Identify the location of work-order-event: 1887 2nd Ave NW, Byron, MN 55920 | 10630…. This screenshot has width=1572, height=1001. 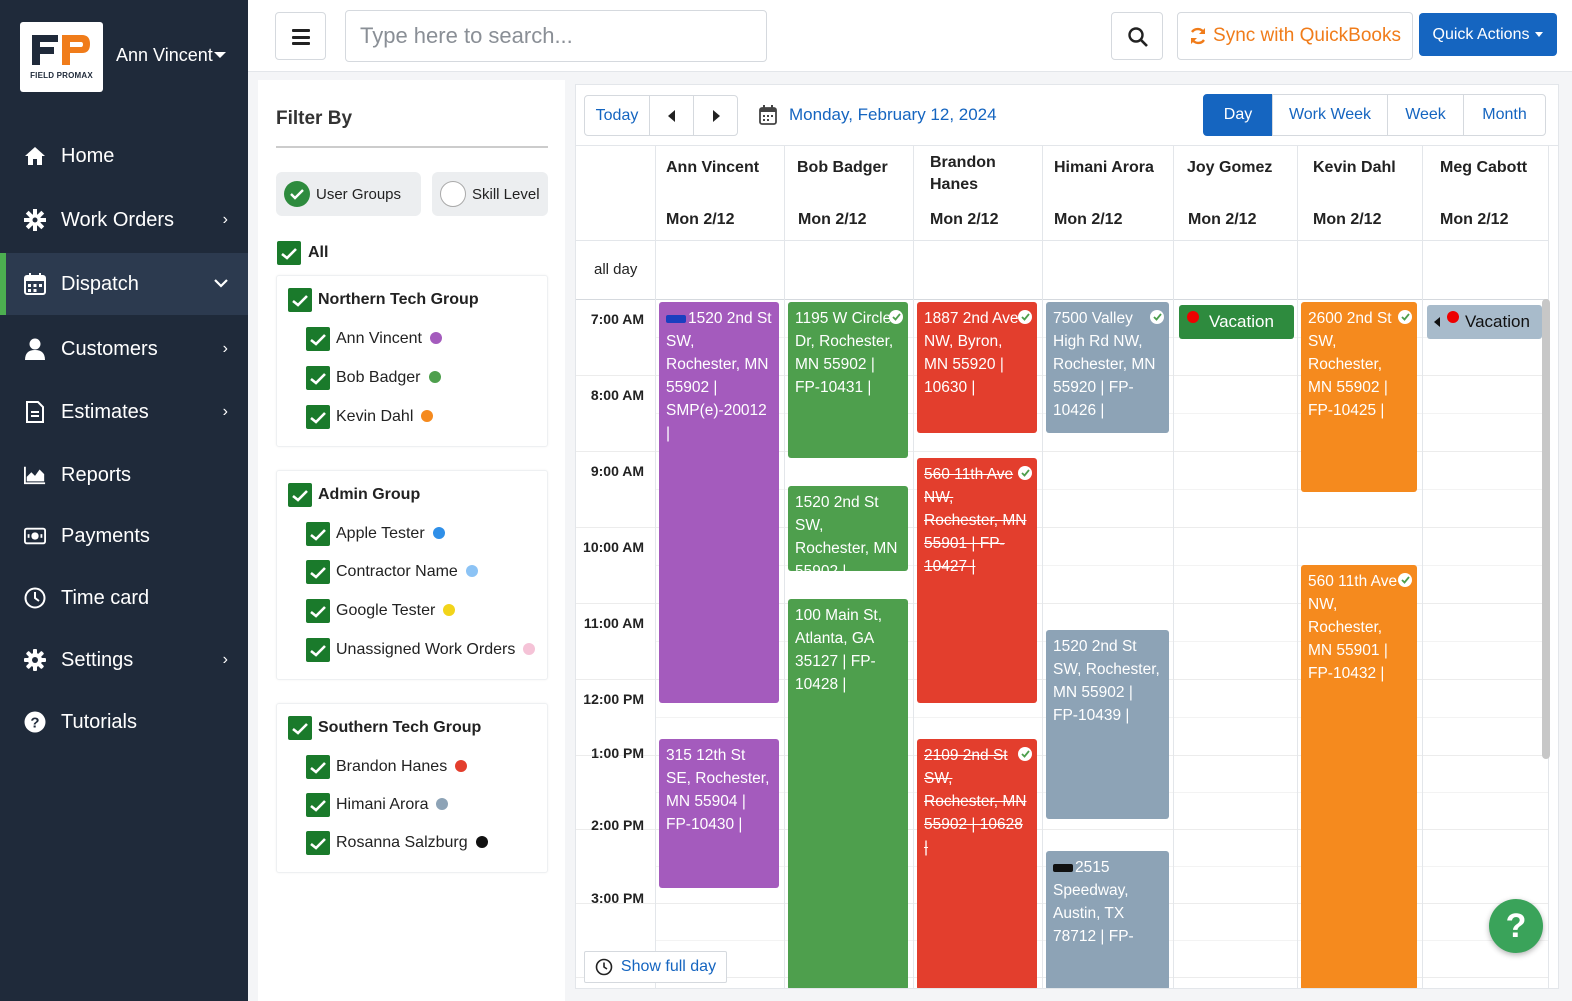
(977, 367).